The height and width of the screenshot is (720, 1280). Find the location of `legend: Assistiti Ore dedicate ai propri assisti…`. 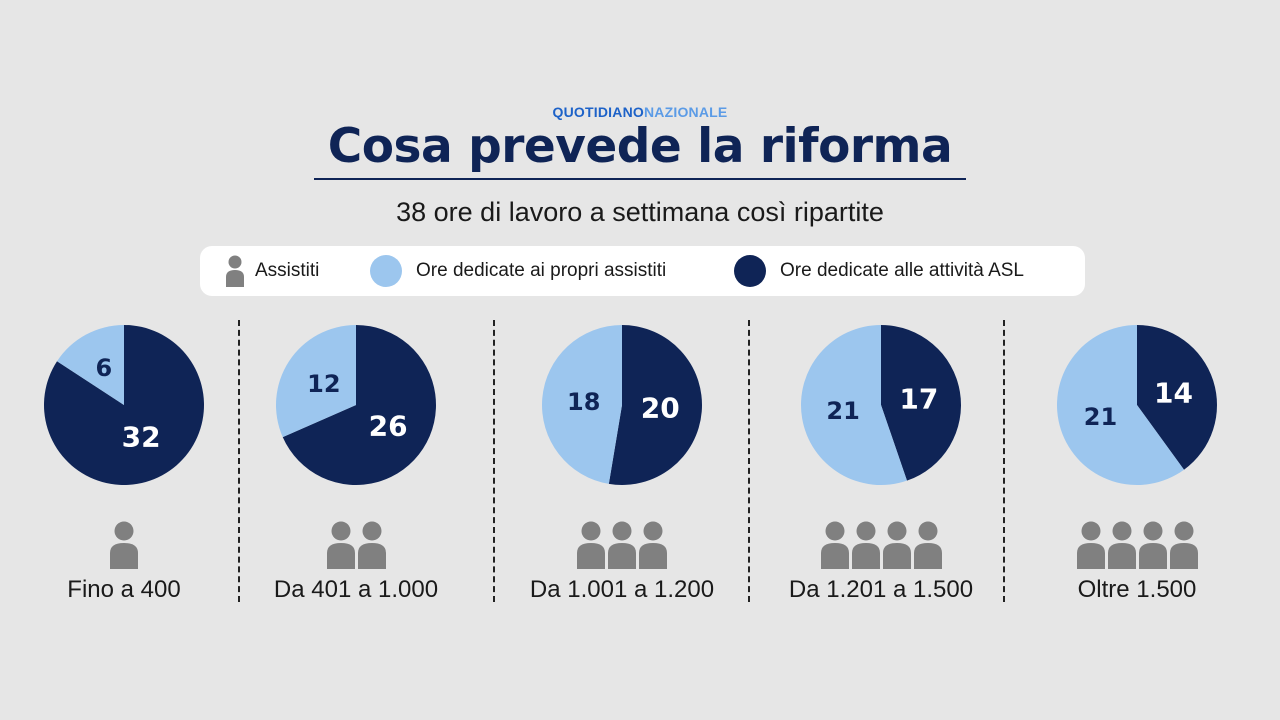

legend: Assistiti Ore dedicate ai propri assisti… is located at coordinates (642, 271).